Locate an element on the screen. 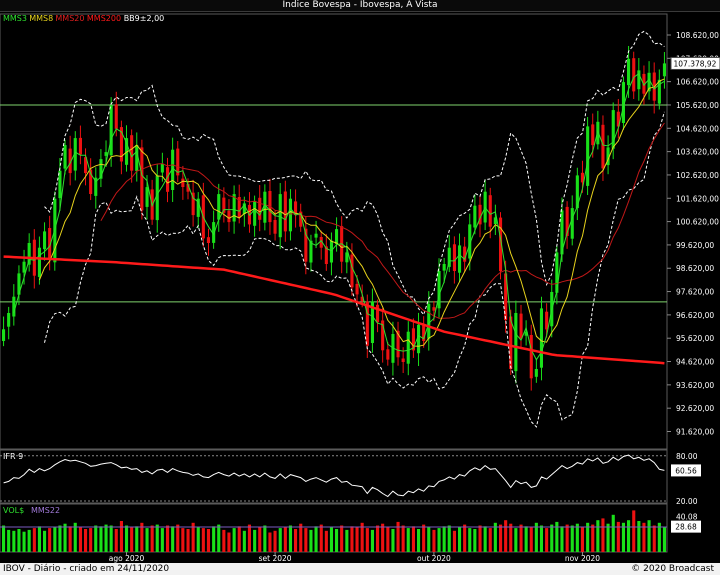 The height and width of the screenshot is (575, 720). rsi-panel: IFR 9 20.00 80.00 60.56 is located at coordinates (350, 477).